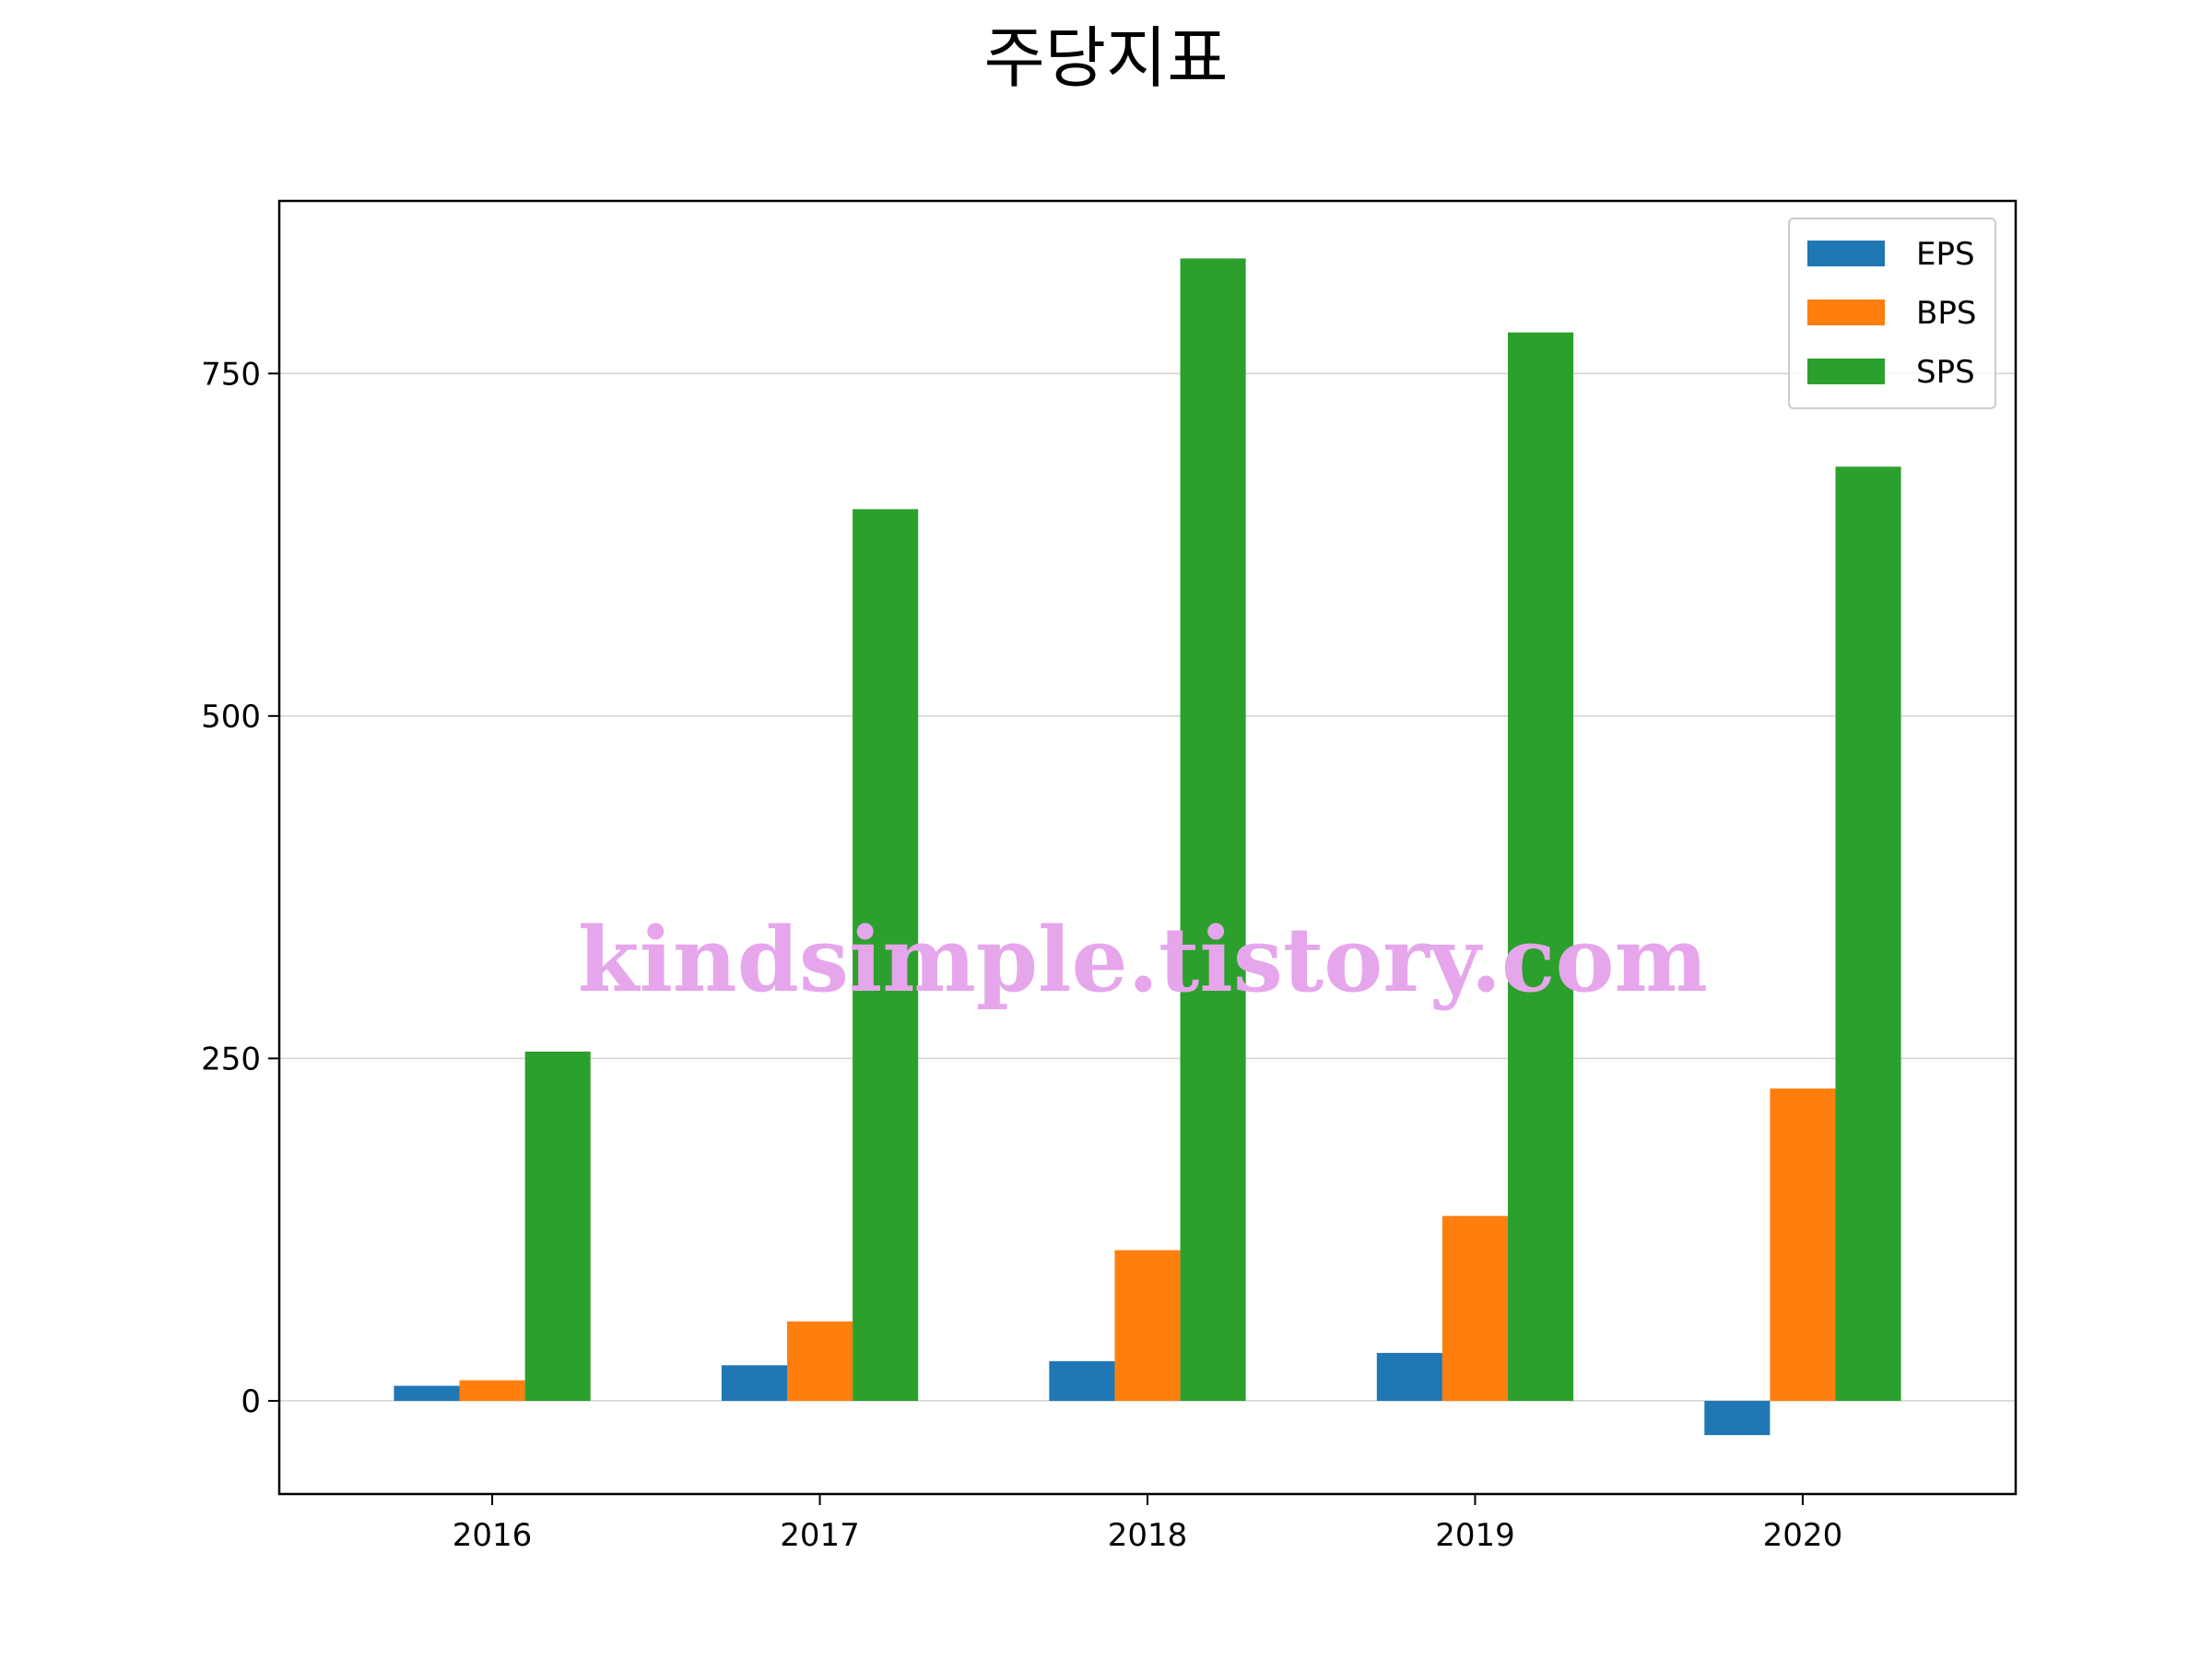  Describe the element at coordinates (1945, 372) in the screenshot. I see `legend-label-sps: SPS` at that location.